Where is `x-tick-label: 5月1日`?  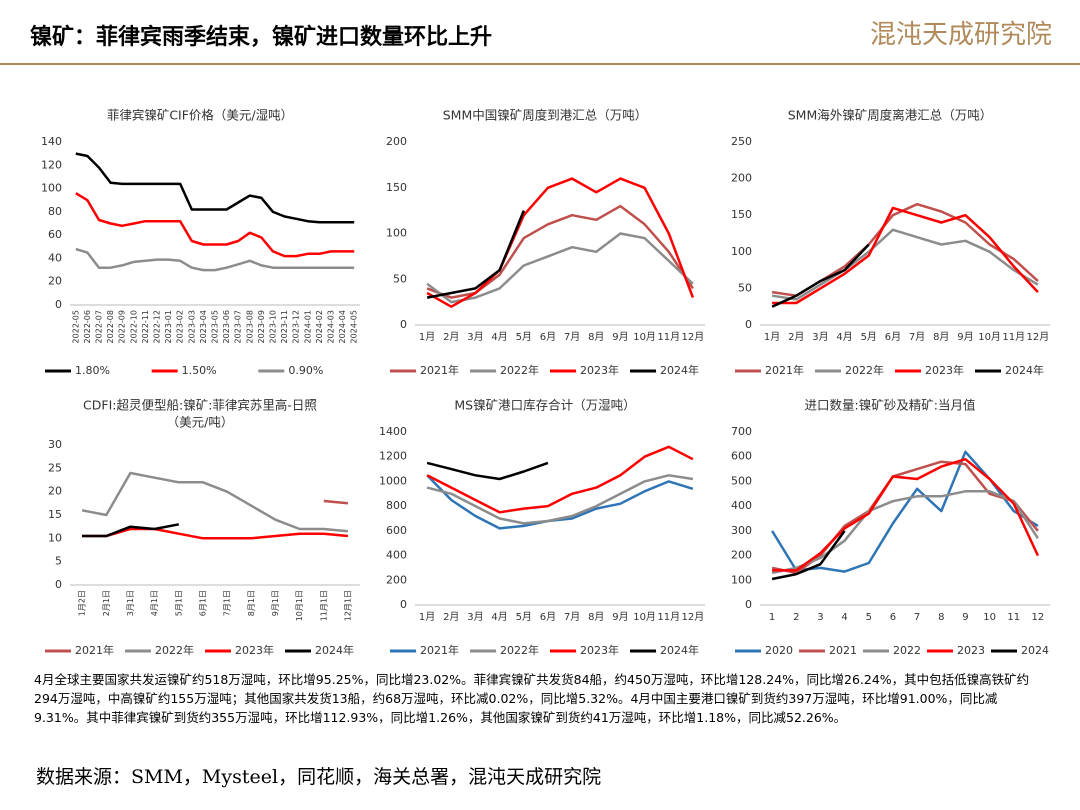 x-tick-label: 5月1日 is located at coordinates (178, 603).